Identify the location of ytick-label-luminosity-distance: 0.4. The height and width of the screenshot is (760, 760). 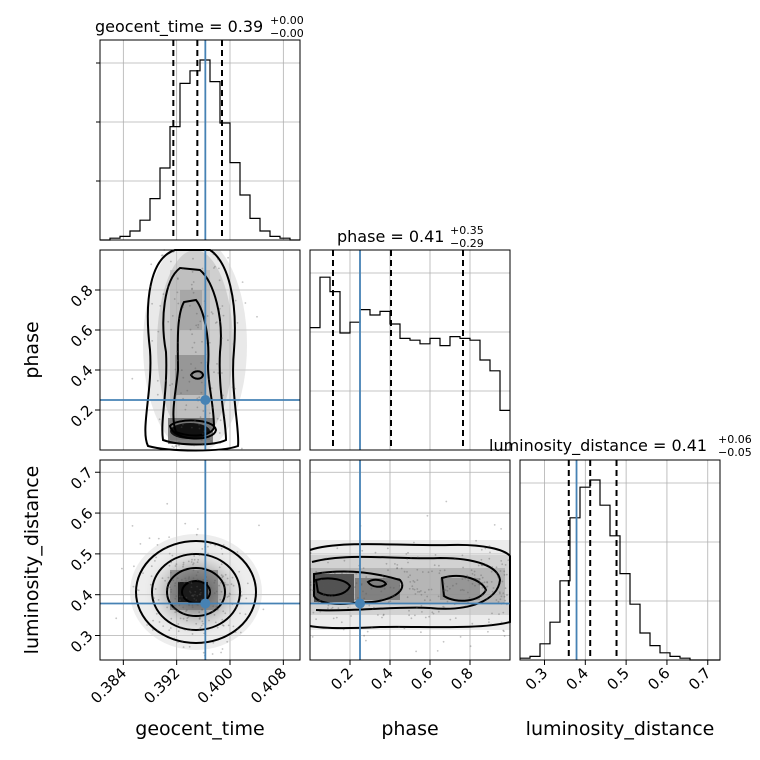
(82, 601).